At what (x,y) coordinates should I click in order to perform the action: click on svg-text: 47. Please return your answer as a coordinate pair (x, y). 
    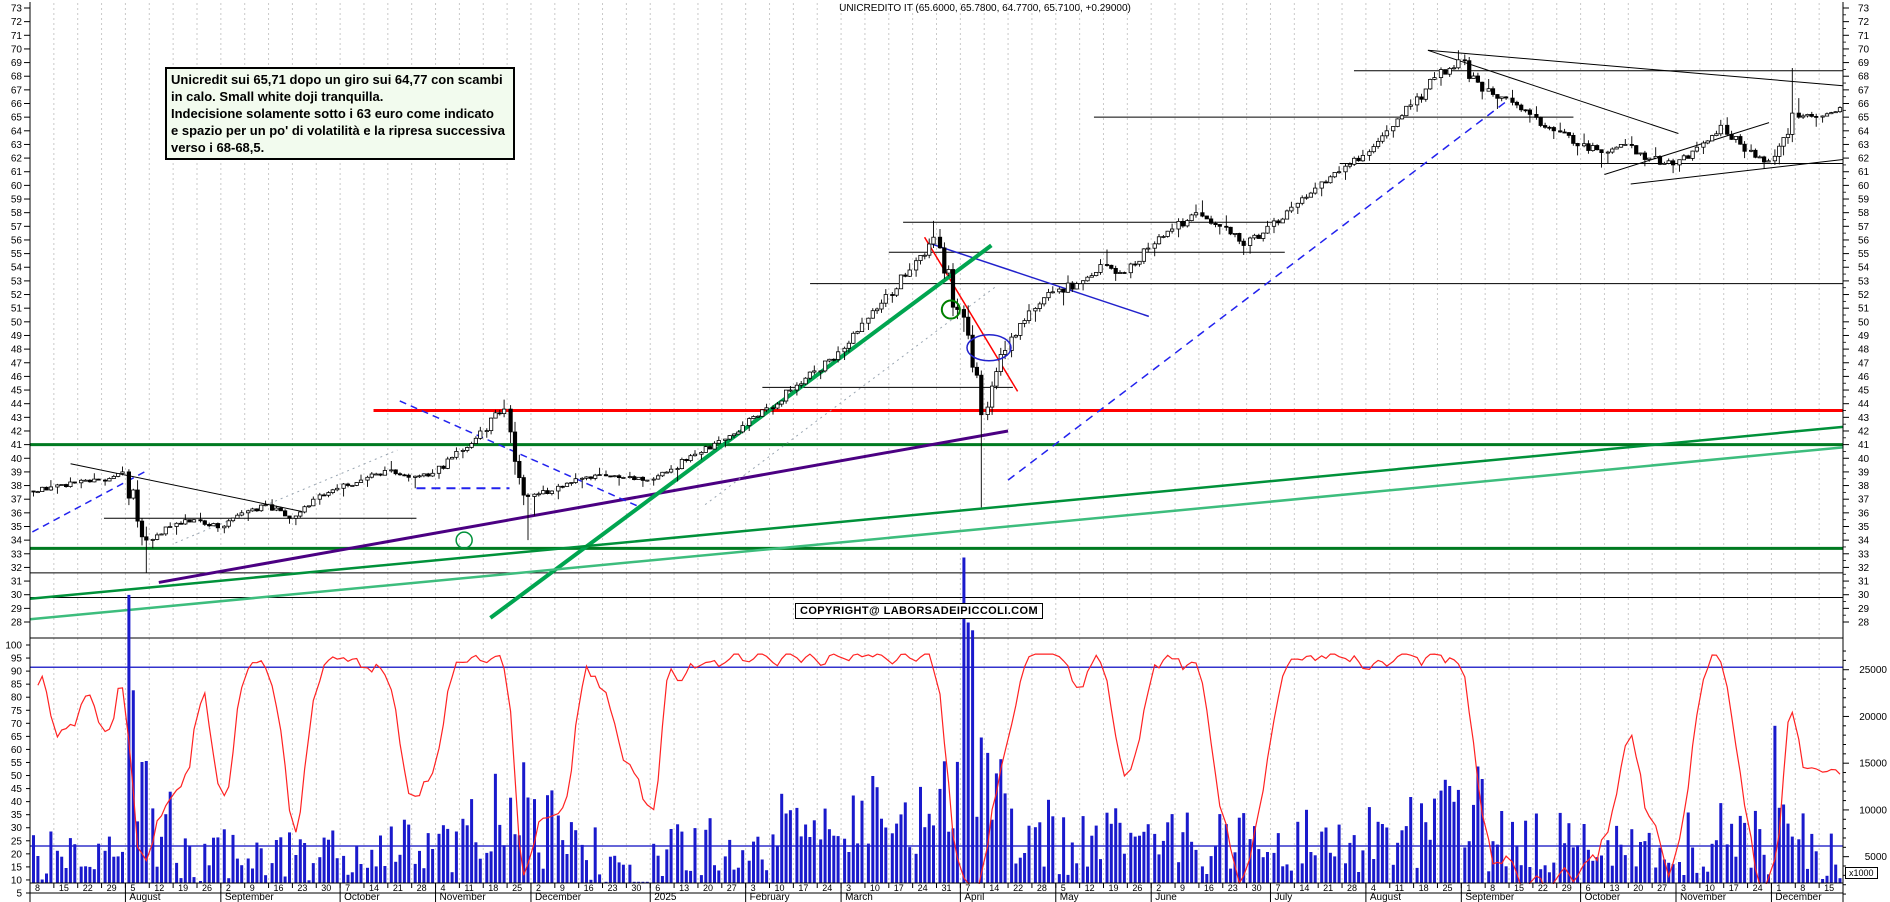
    Looking at the image, I should click on (17, 363).